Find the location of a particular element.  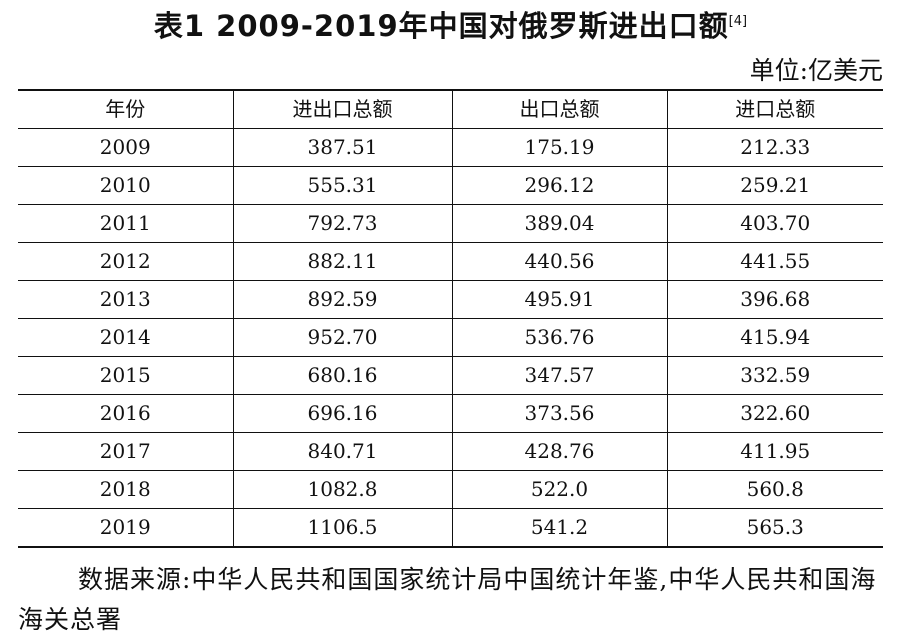

import-cell: 560.8 is located at coordinates (775, 490).